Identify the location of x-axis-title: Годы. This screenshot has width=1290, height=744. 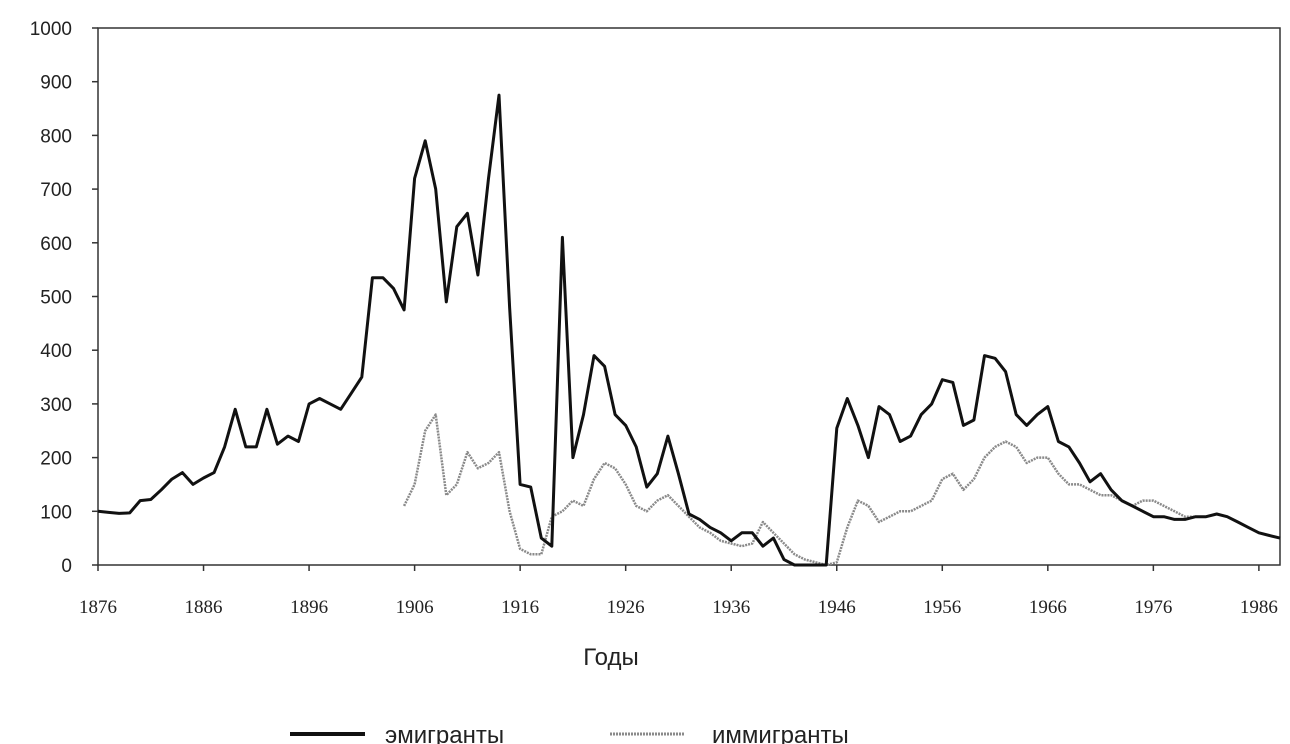
(610, 657).